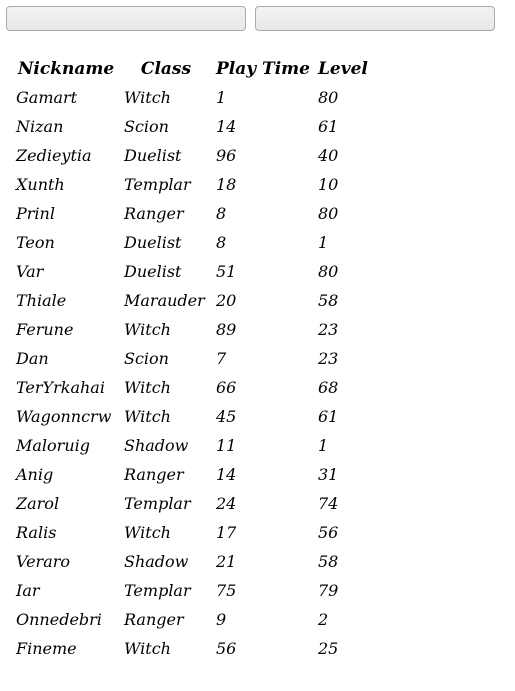  Describe the element at coordinates (226, 387) in the screenshot. I see `cell-play-time: 66` at that location.